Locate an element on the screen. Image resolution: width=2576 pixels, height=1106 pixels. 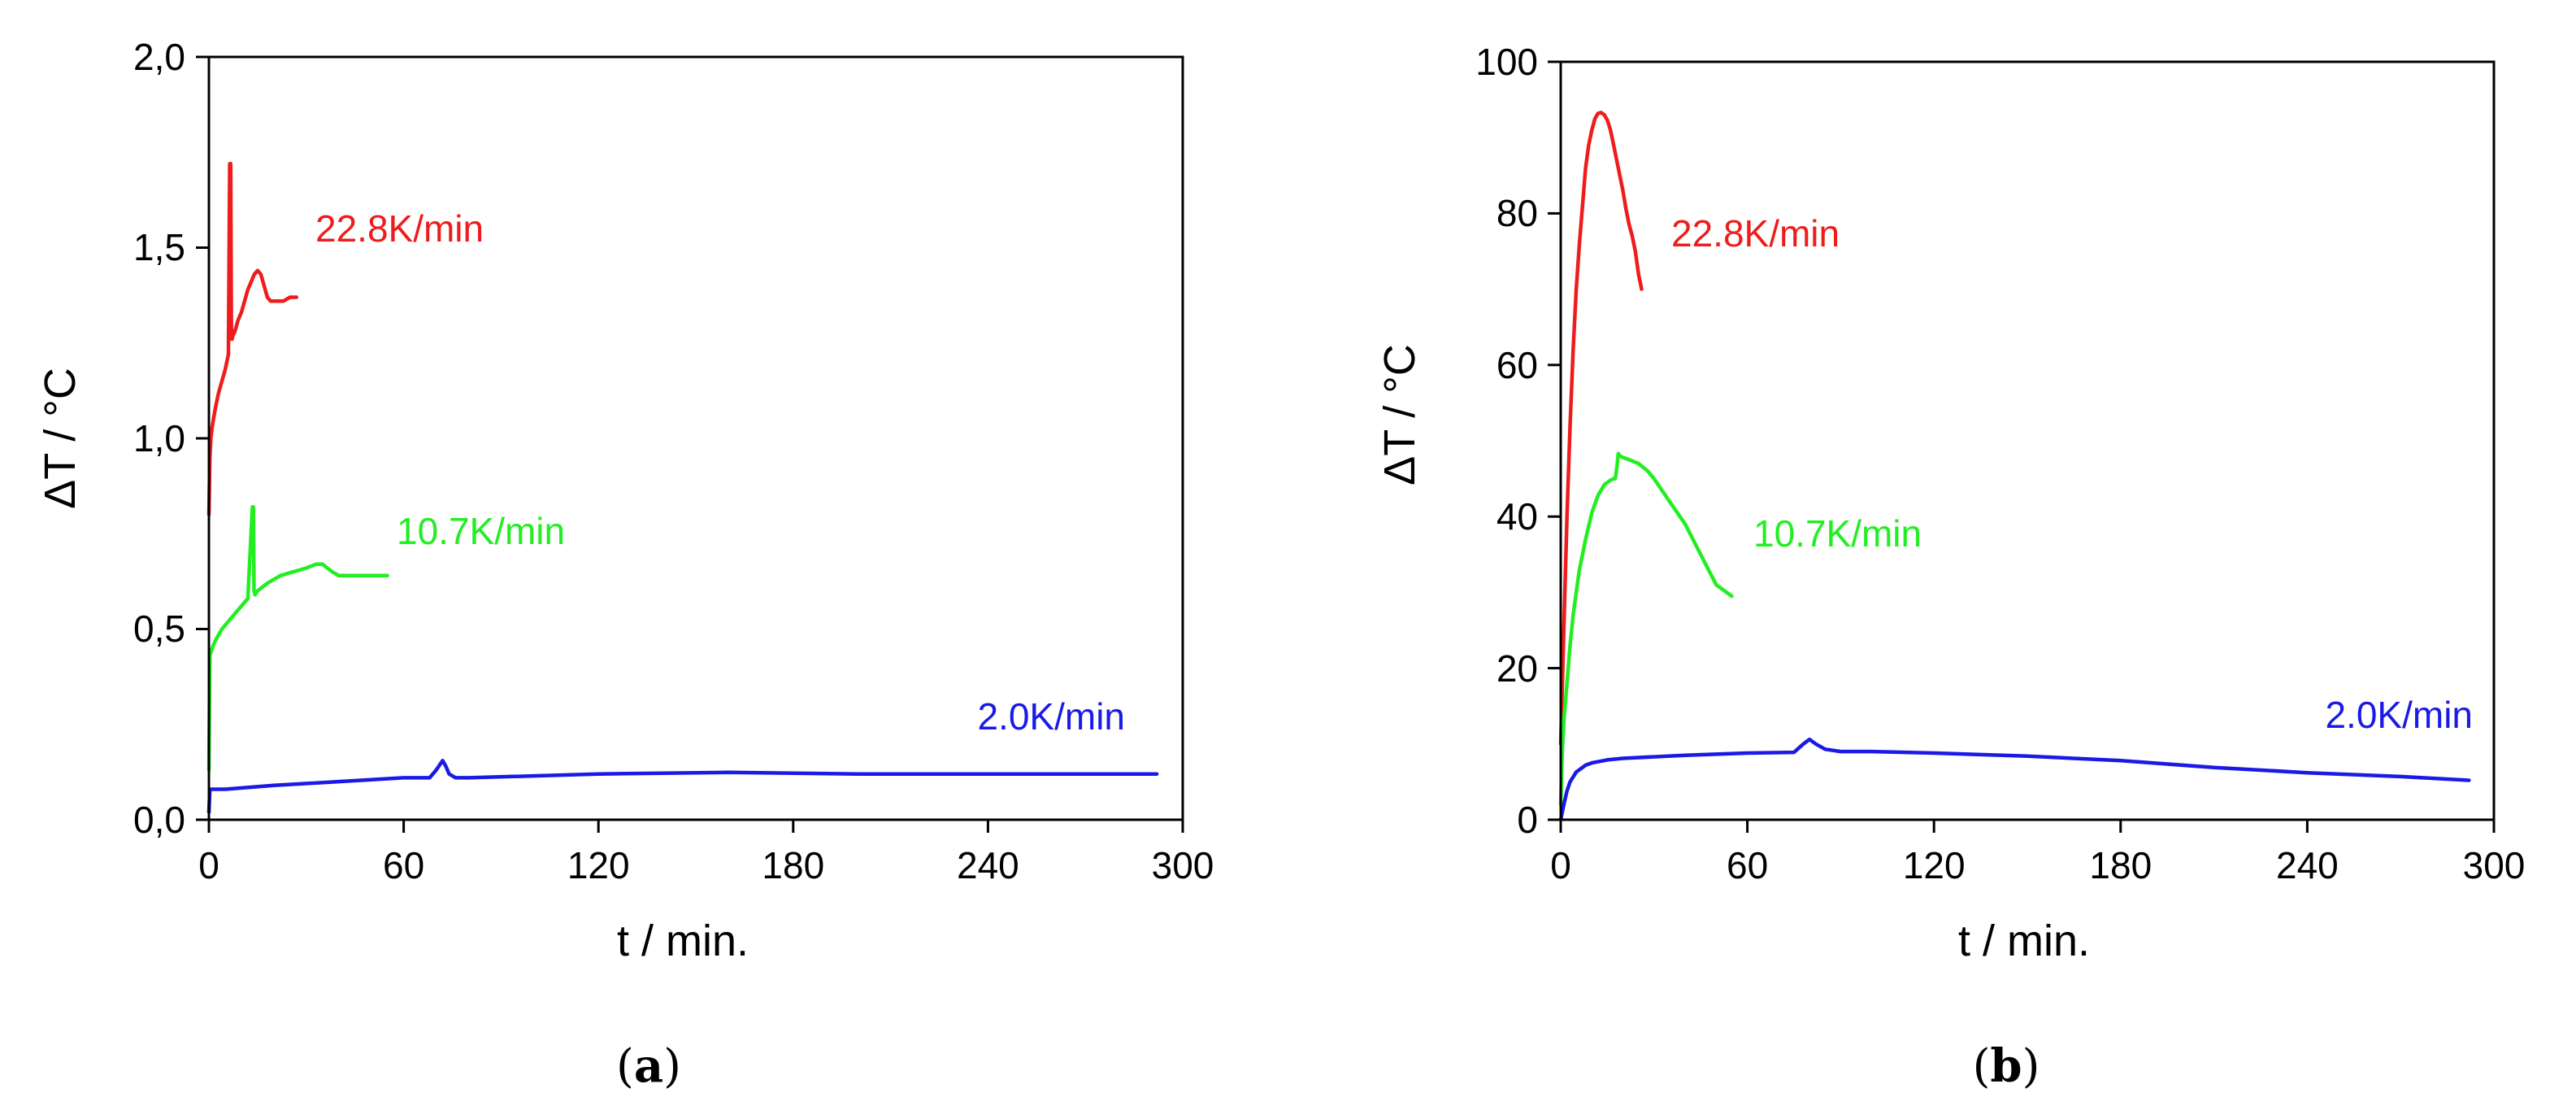
panel-b-series-22-8k-min is located at coordinates (1601, 429).